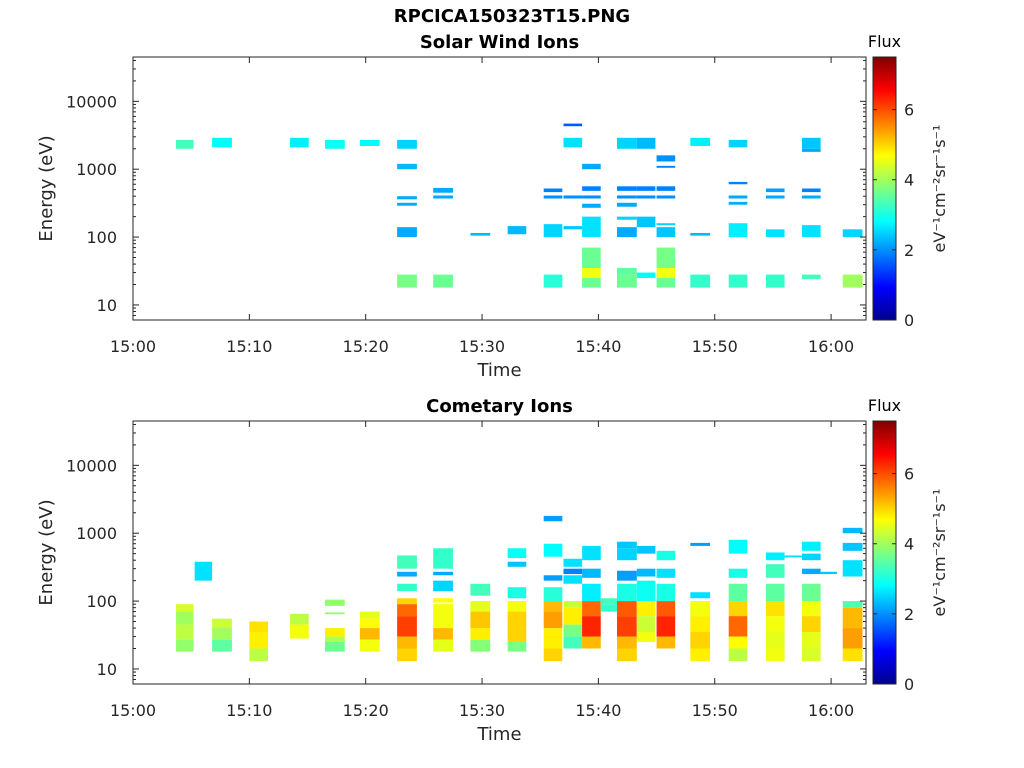 The image size is (1024, 768). What do you see at coordinates (91, 465) in the screenshot?
I see `y-tick-label: 10000` at bounding box center [91, 465].